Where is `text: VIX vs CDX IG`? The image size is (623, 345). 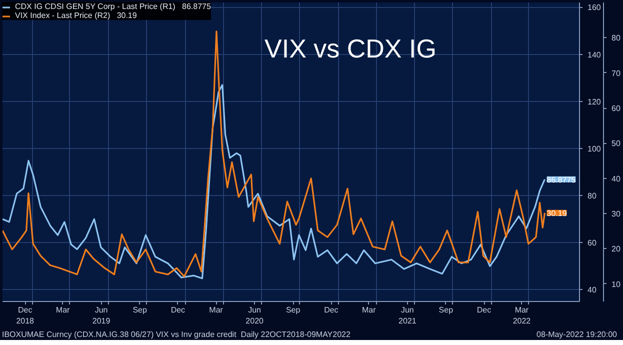 text: VIX vs CDX IG is located at coordinates (350, 49).